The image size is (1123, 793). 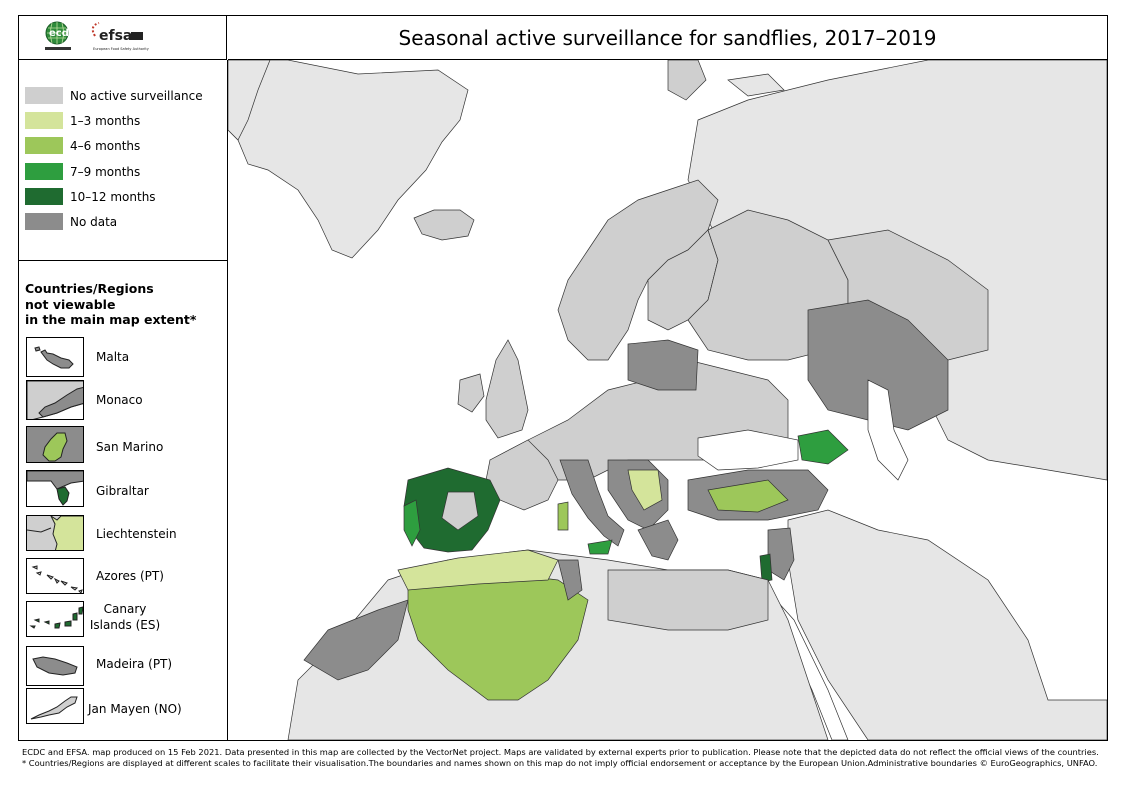 I want to click on inset-label: Canary Islands (ES), so click(x=125, y=617).